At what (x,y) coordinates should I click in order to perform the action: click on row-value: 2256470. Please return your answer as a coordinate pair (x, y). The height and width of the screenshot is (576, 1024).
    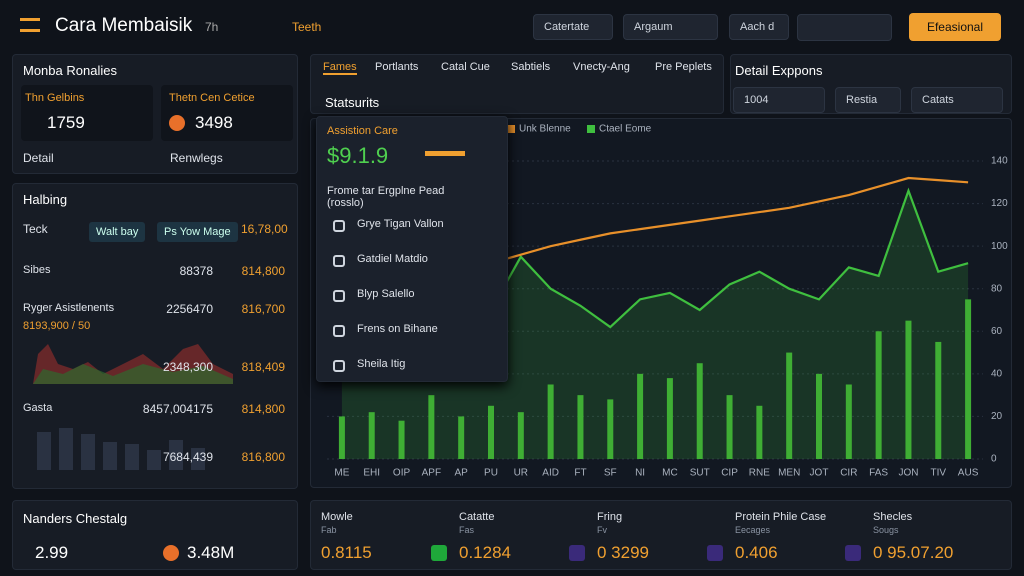
    Looking at the image, I should click on (189, 309).